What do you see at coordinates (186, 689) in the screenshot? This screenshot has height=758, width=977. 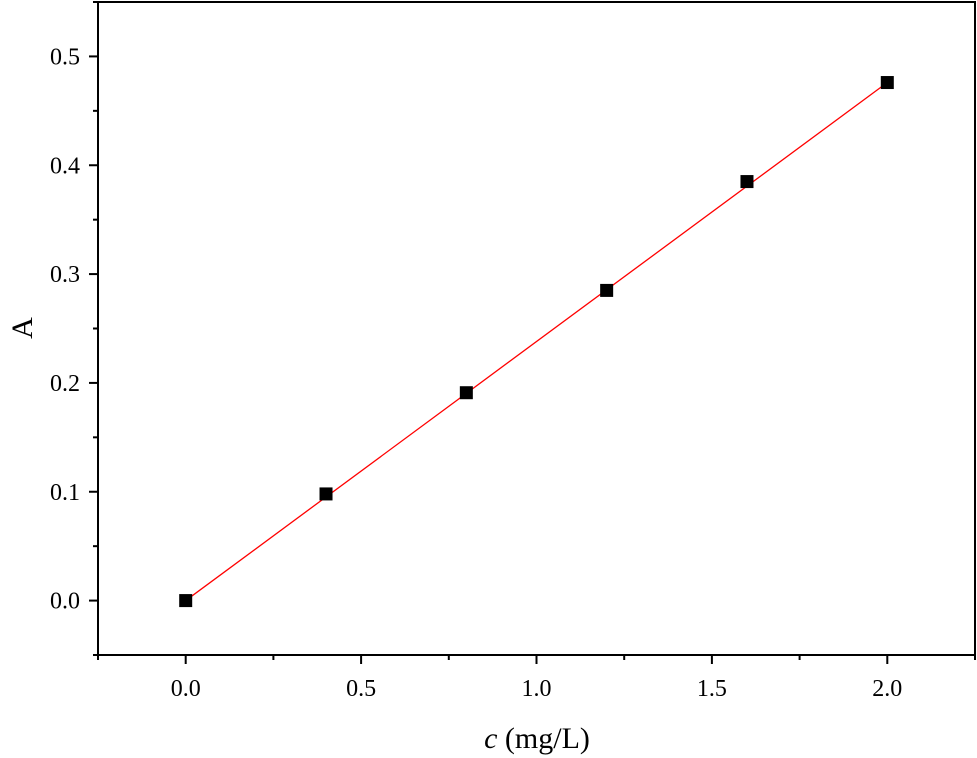 I see `x-tick-label: 0.0` at bounding box center [186, 689].